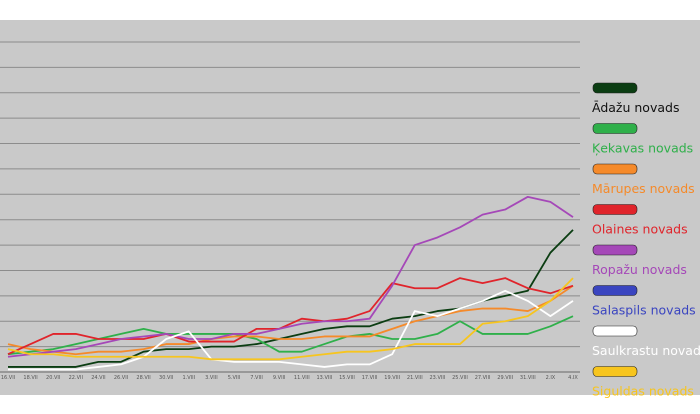  I want to click on legend-label: Salaspils novads, so click(644, 310).